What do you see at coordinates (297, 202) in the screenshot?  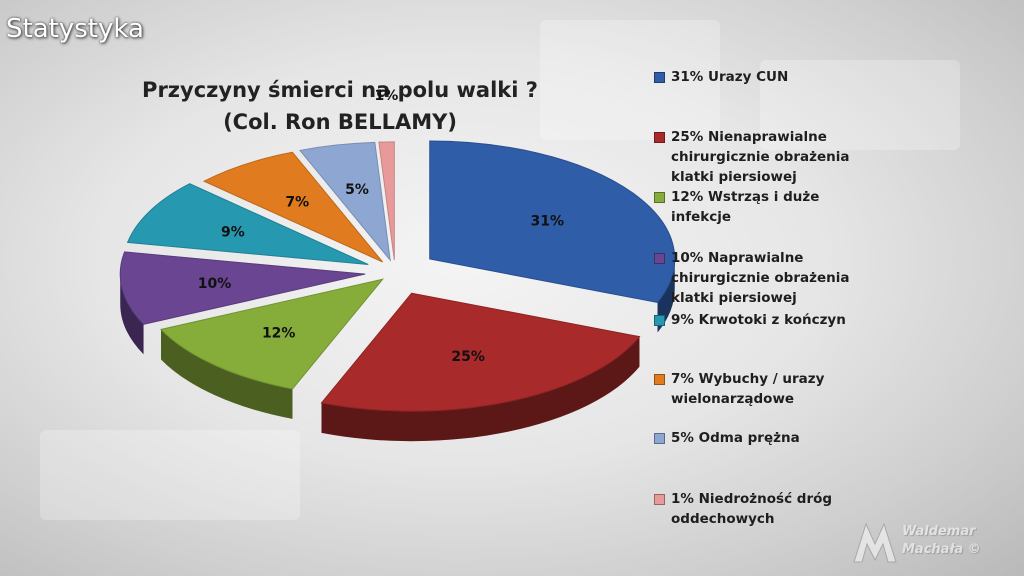 I see `pie-label-5: 7%` at bounding box center [297, 202].